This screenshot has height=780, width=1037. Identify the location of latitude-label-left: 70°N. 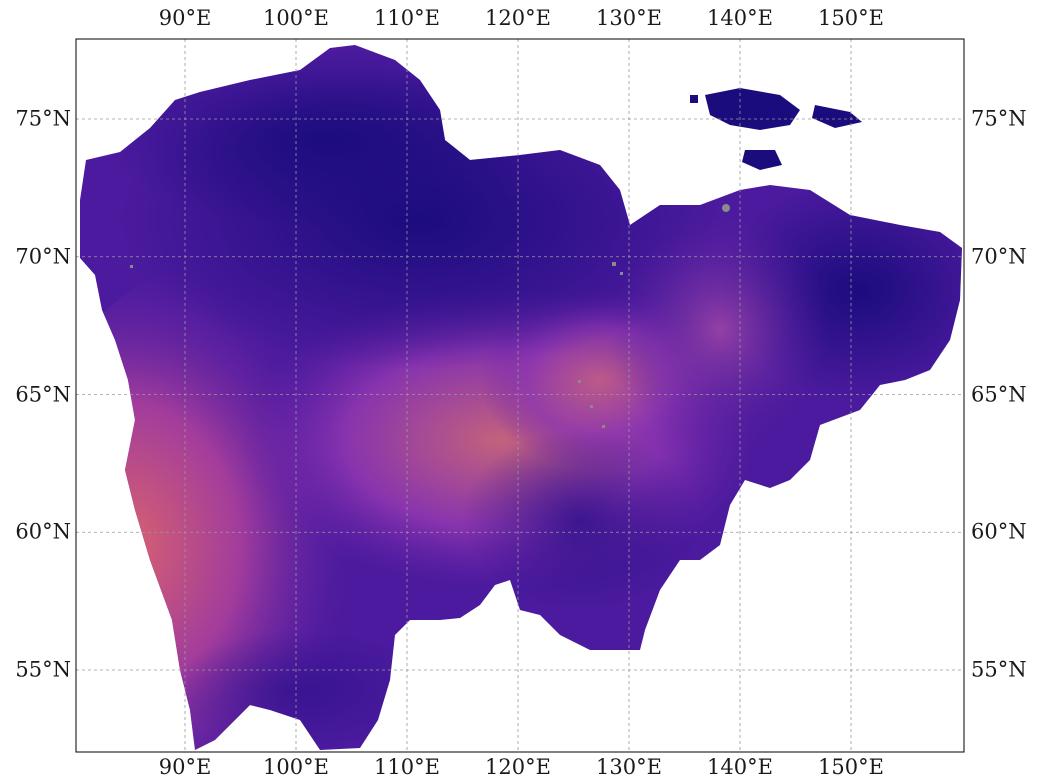
(43, 256).